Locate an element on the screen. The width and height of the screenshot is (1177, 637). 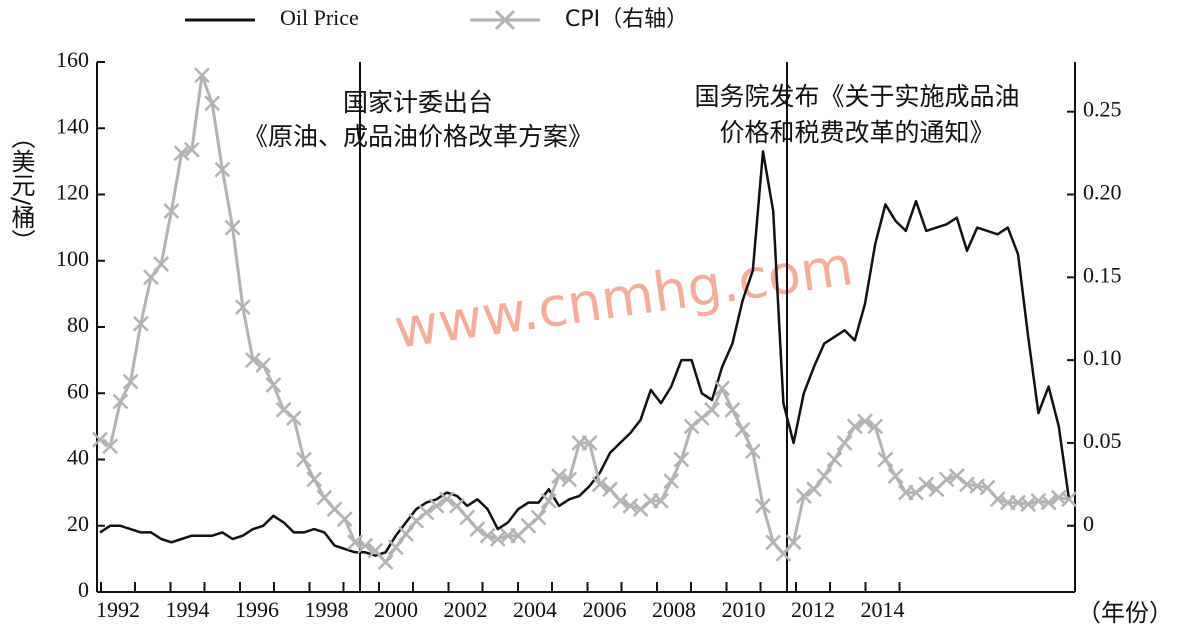
x-axis-label: （年份） is located at coordinates (1125, 613).